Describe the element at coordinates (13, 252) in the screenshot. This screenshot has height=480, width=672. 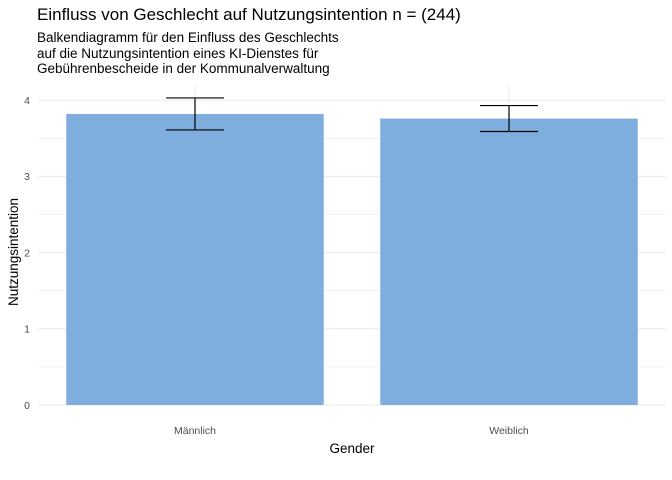
I see `y-axis-title: Nutzungsintention` at that location.